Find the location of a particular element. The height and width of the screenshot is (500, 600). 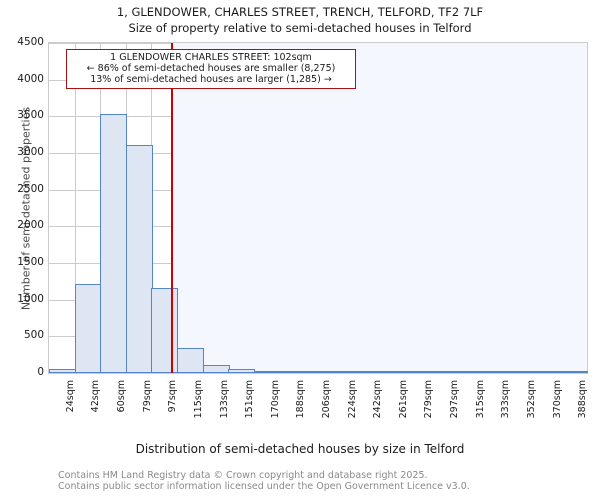

gridline-horizontal is located at coordinates (318, 373).